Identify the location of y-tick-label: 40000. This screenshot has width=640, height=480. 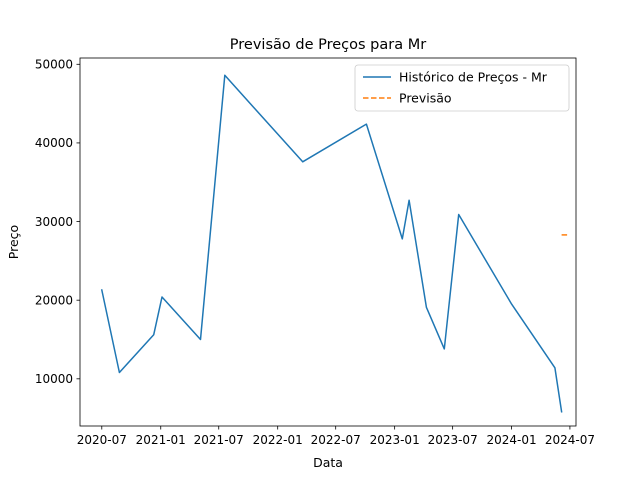
(54, 143).